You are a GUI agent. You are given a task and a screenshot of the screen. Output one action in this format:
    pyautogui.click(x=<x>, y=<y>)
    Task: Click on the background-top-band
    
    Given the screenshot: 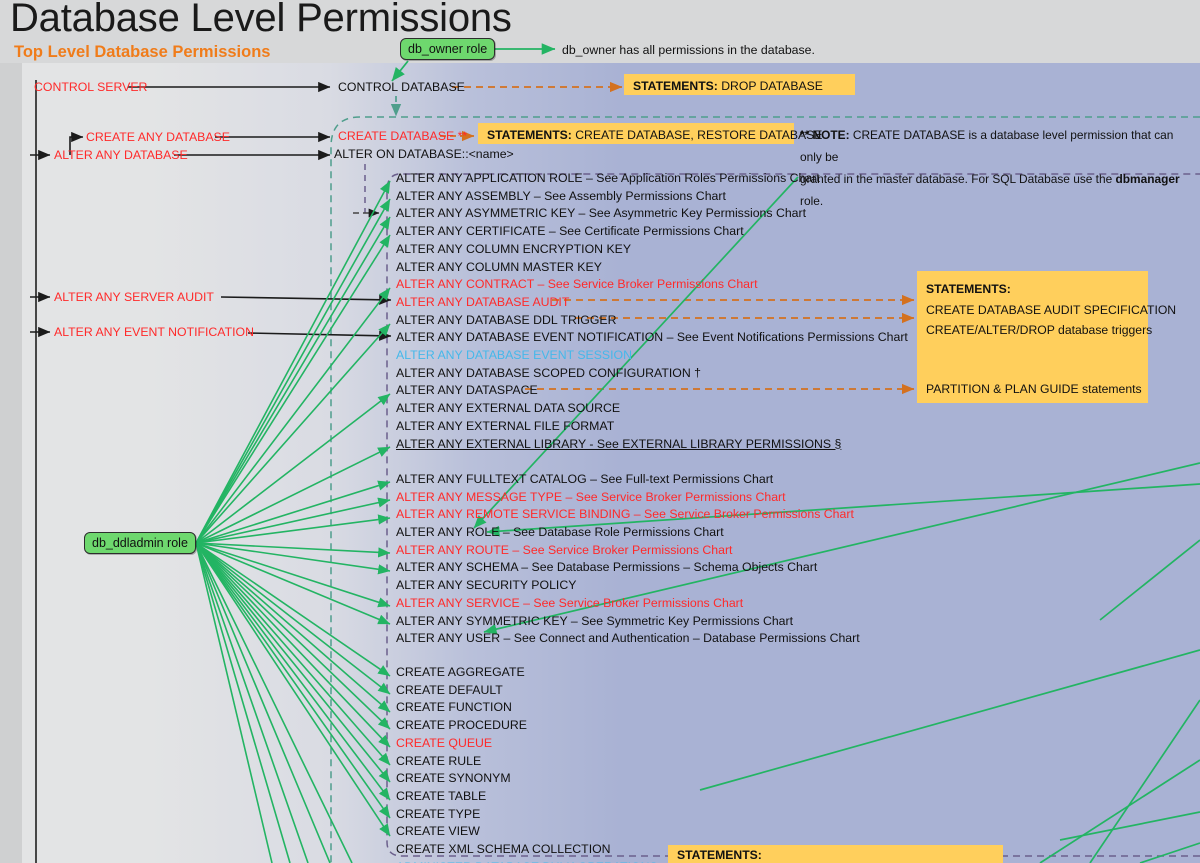 What is the action you would take?
    pyautogui.click(x=600, y=31)
    